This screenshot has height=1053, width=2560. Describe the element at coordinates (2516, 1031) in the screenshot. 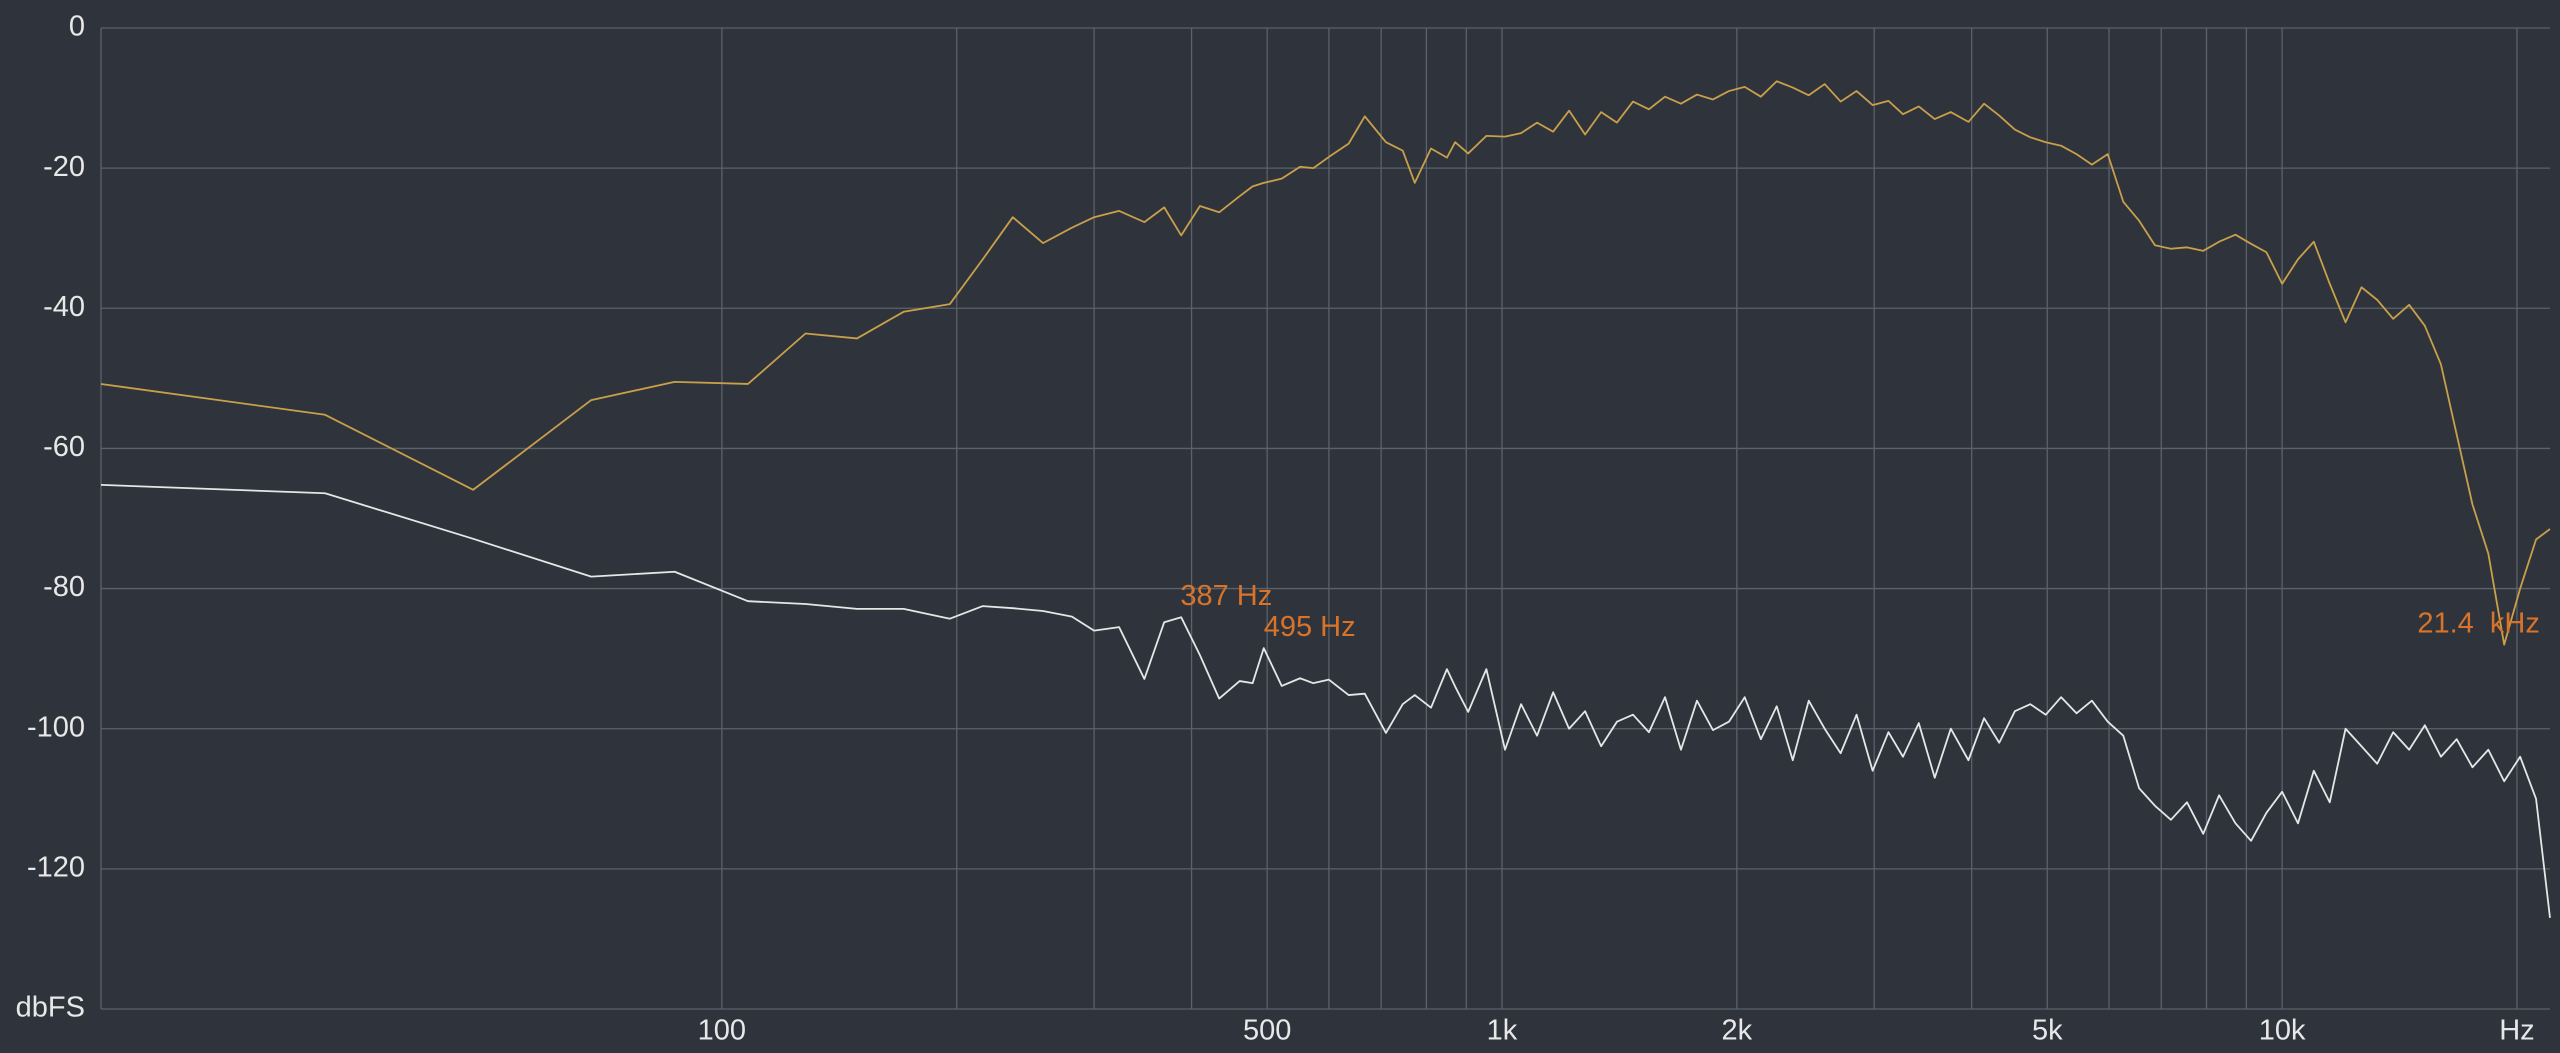

I see `x-tick-label: Hz` at that location.